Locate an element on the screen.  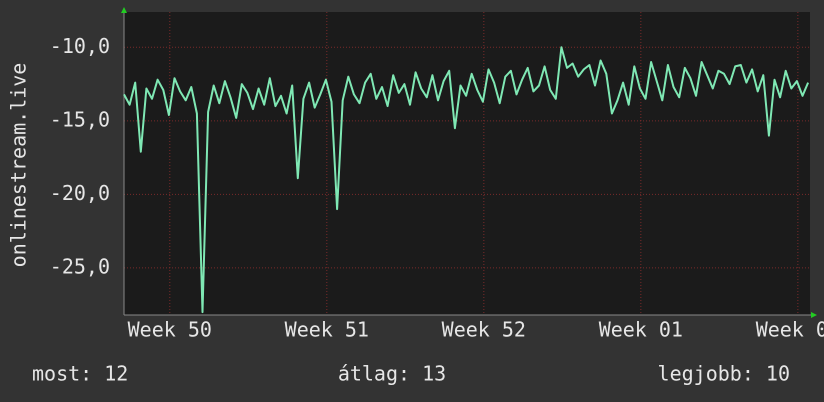
y-tick-label: -15,0 is located at coordinates (80, 119).